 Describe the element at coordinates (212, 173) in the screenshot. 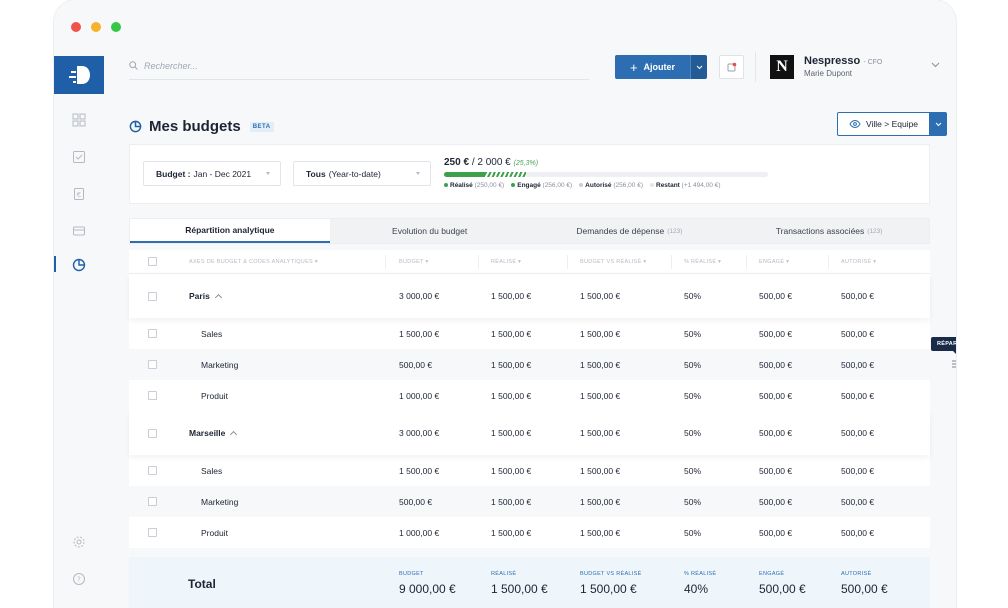

I see `budget-period-select: Budget : Jan - Dec 2021` at that location.